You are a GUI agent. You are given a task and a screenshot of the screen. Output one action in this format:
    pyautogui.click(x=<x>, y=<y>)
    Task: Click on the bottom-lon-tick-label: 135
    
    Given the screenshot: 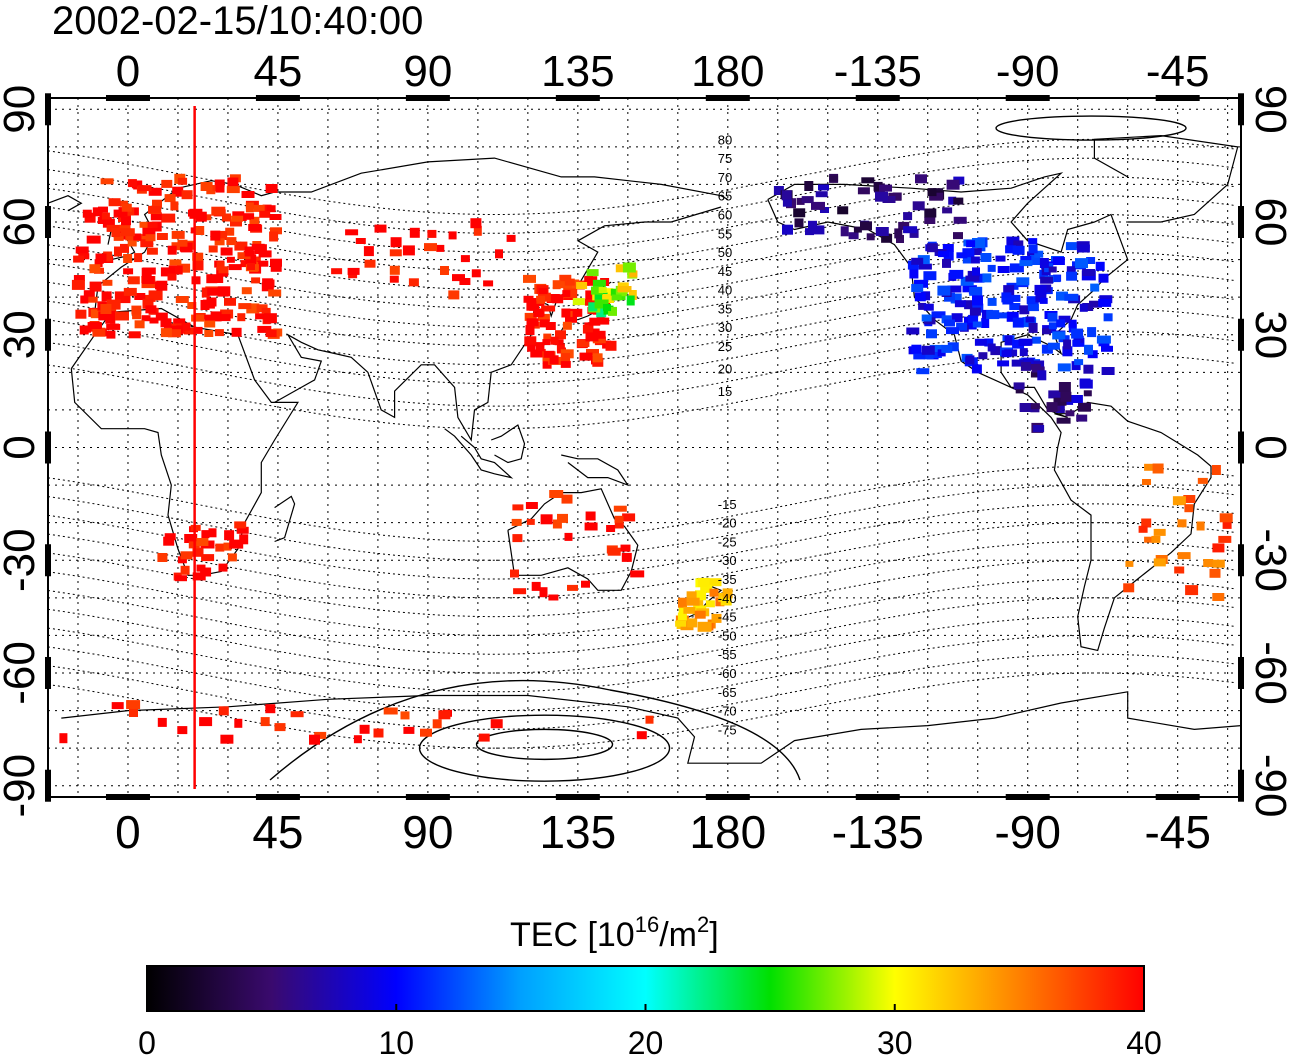 What is the action you would take?
    pyautogui.click(x=577, y=832)
    